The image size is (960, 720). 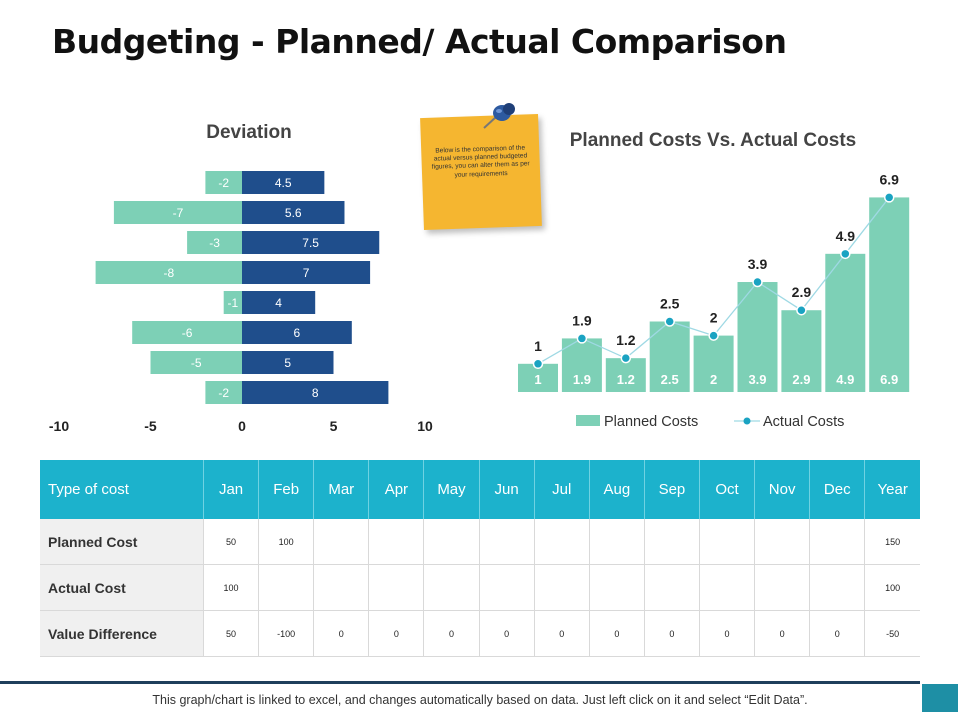 What do you see at coordinates (782, 489) in the screenshot?
I see `table-header-cell: Nov` at bounding box center [782, 489].